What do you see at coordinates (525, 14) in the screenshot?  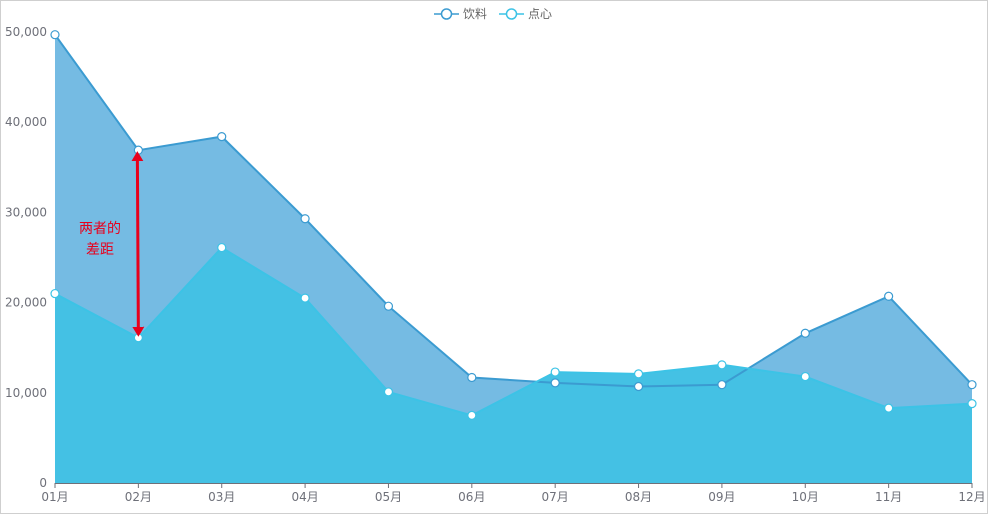 I see `legend-item-series2: 点心` at bounding box center [525, 14].